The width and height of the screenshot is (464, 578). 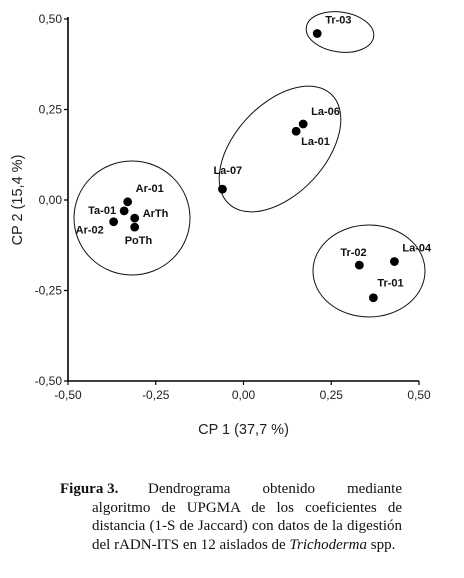 What do you see at coordinates (156, 214) in the screenshot?
I see `point-label: ArTh` at bounding box center [156, 214].